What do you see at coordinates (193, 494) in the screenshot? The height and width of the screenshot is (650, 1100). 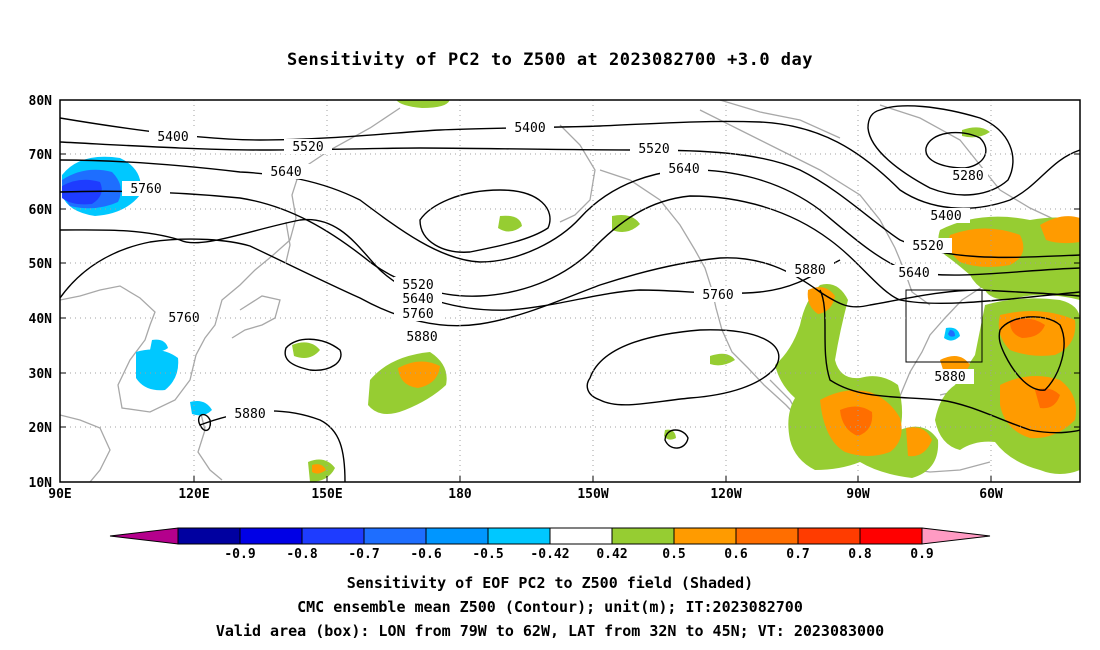 I see `lon-label: 120E` at bounding box center [193, 494].